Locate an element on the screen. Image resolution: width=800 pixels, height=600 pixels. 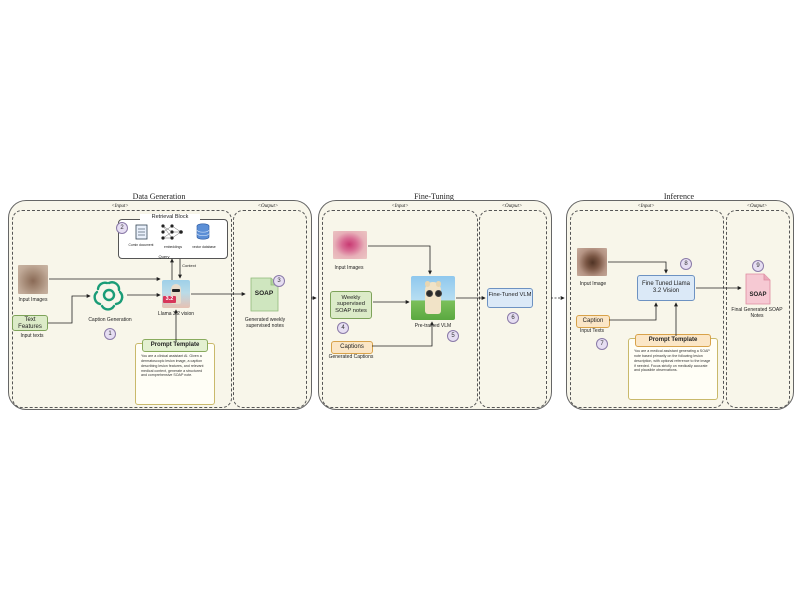
arrow-ft-image-to-vlm is located at coordinates (400, 260).